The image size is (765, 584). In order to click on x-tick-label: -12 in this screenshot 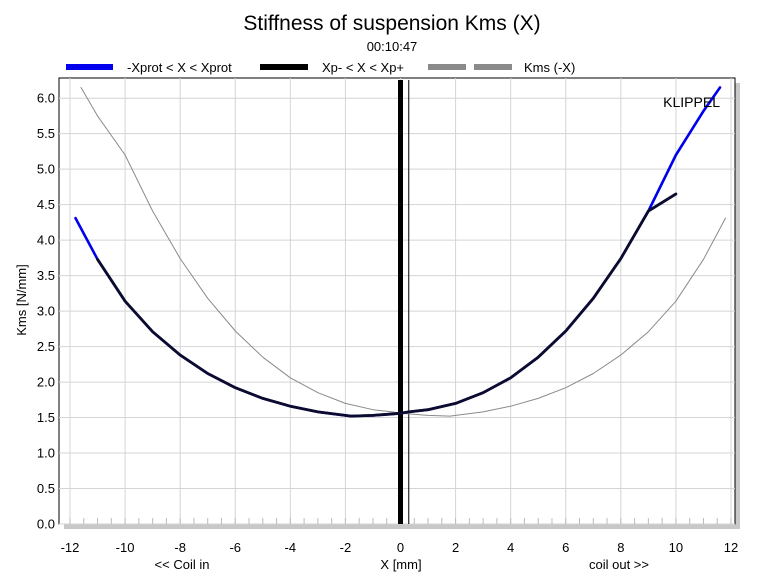, I will do `click(70, 547)`.